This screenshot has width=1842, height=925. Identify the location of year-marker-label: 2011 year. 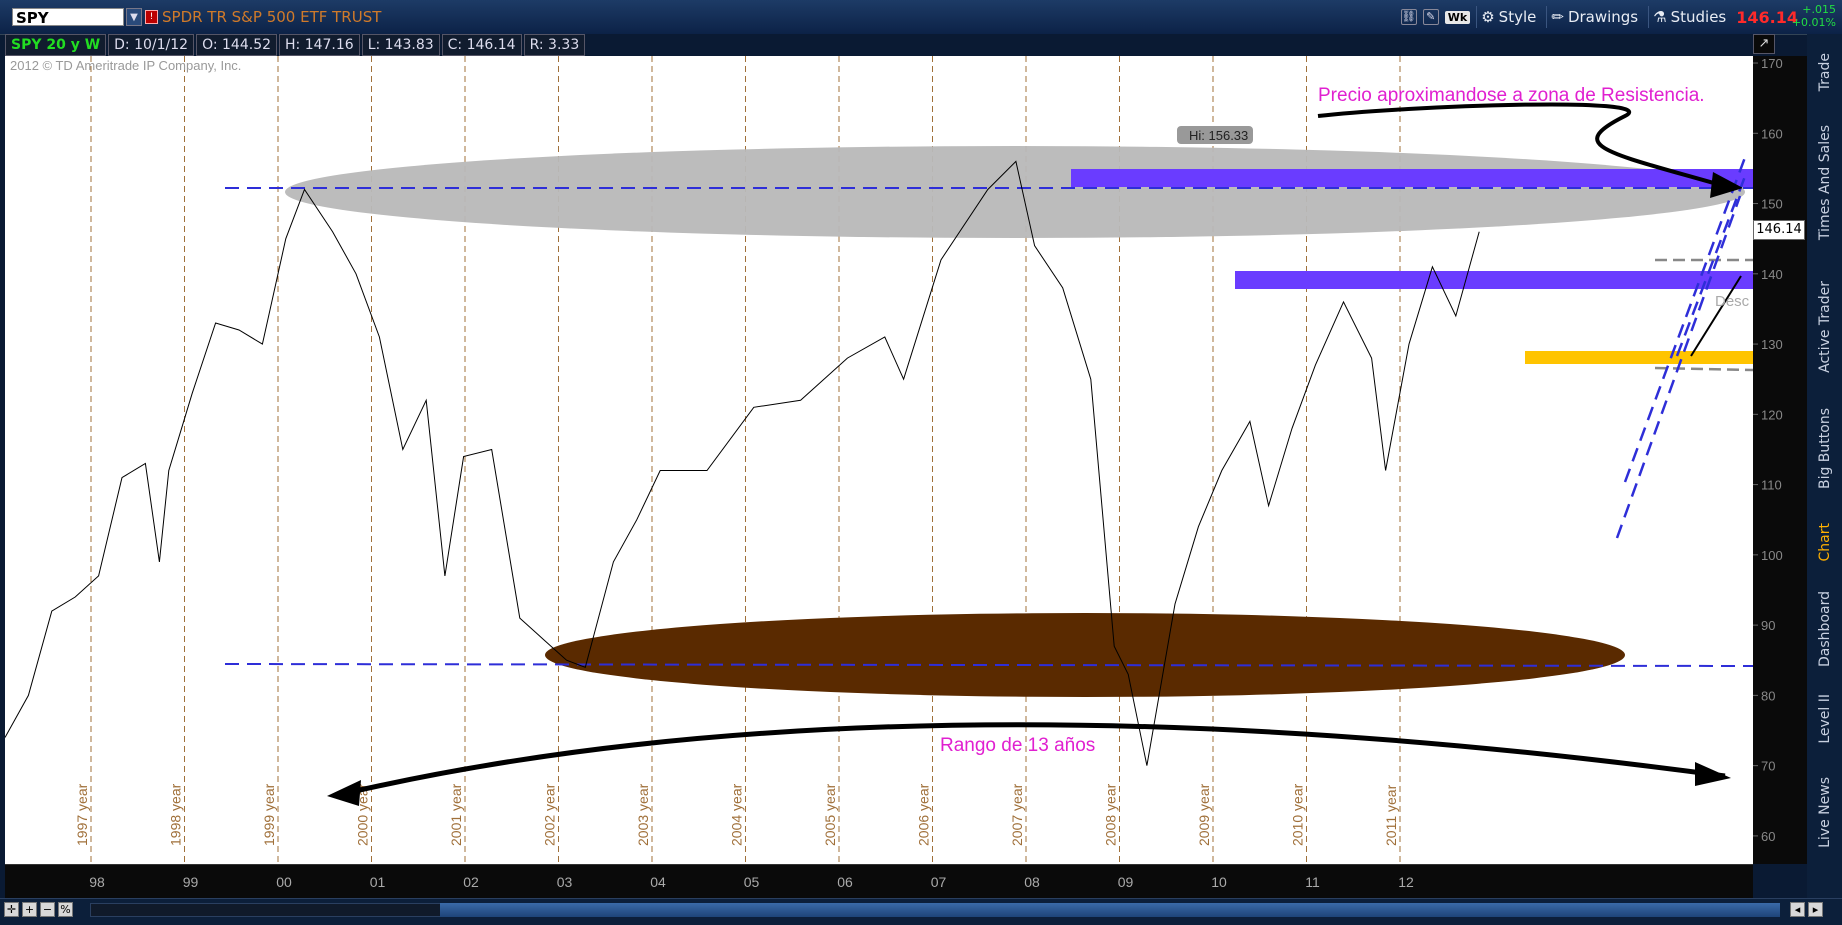
(1391, 815).